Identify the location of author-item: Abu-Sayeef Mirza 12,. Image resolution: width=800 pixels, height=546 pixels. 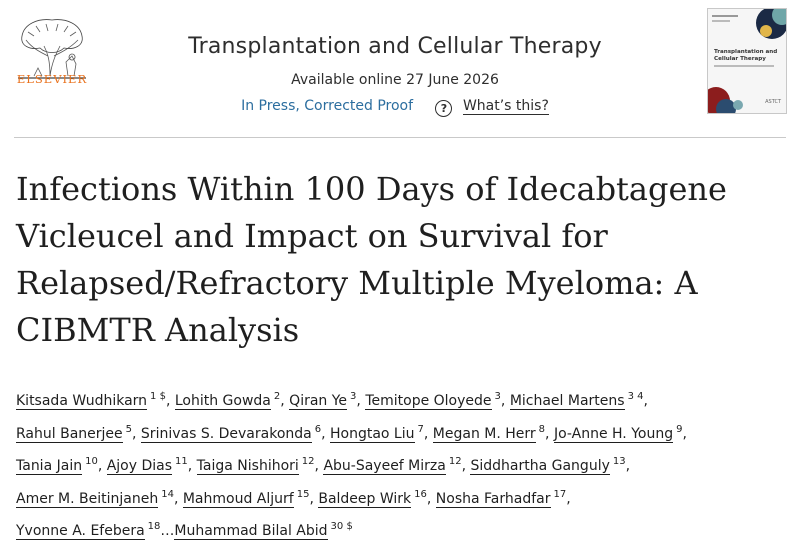
(395, 465).